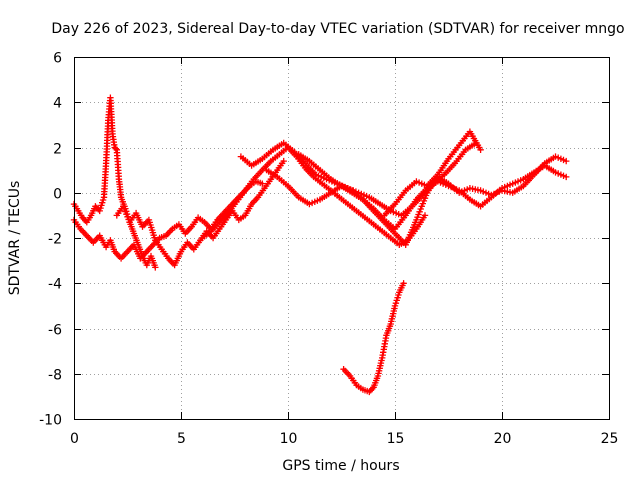  What do you see at coordinates (55, 376) in the screenshot?
I see `y-tick-label: -8` at bounding box center [55, 376].